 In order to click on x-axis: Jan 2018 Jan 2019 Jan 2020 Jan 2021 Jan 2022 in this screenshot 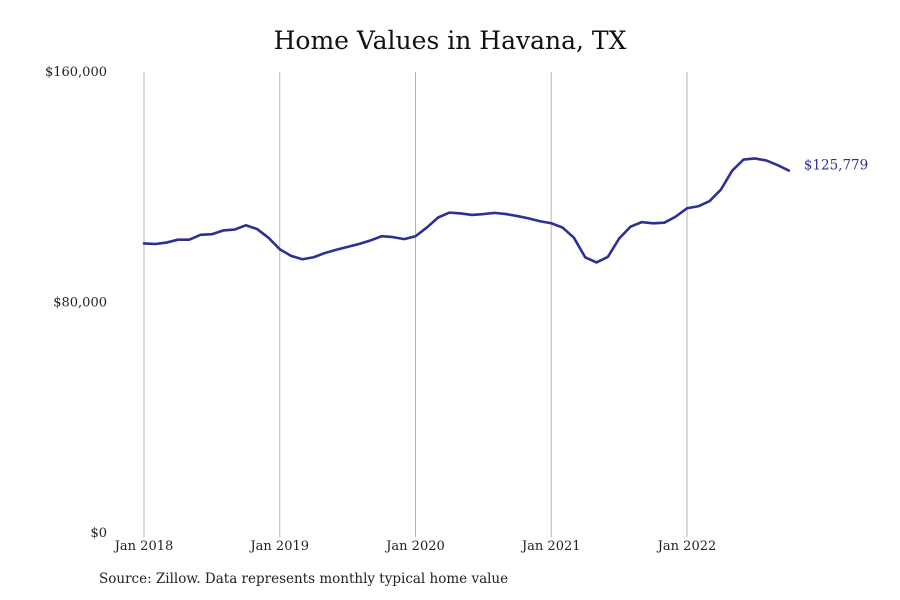, I will do `click(415, 546)`.